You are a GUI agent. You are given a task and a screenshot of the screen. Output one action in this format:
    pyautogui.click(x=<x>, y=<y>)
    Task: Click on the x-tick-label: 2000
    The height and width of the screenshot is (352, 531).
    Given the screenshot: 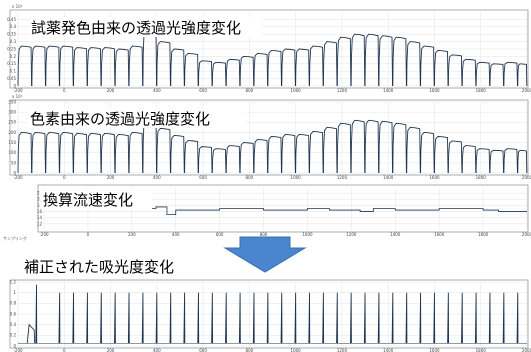 What is the action you would take?
    pyautogui.click(x=526, y=177)
    